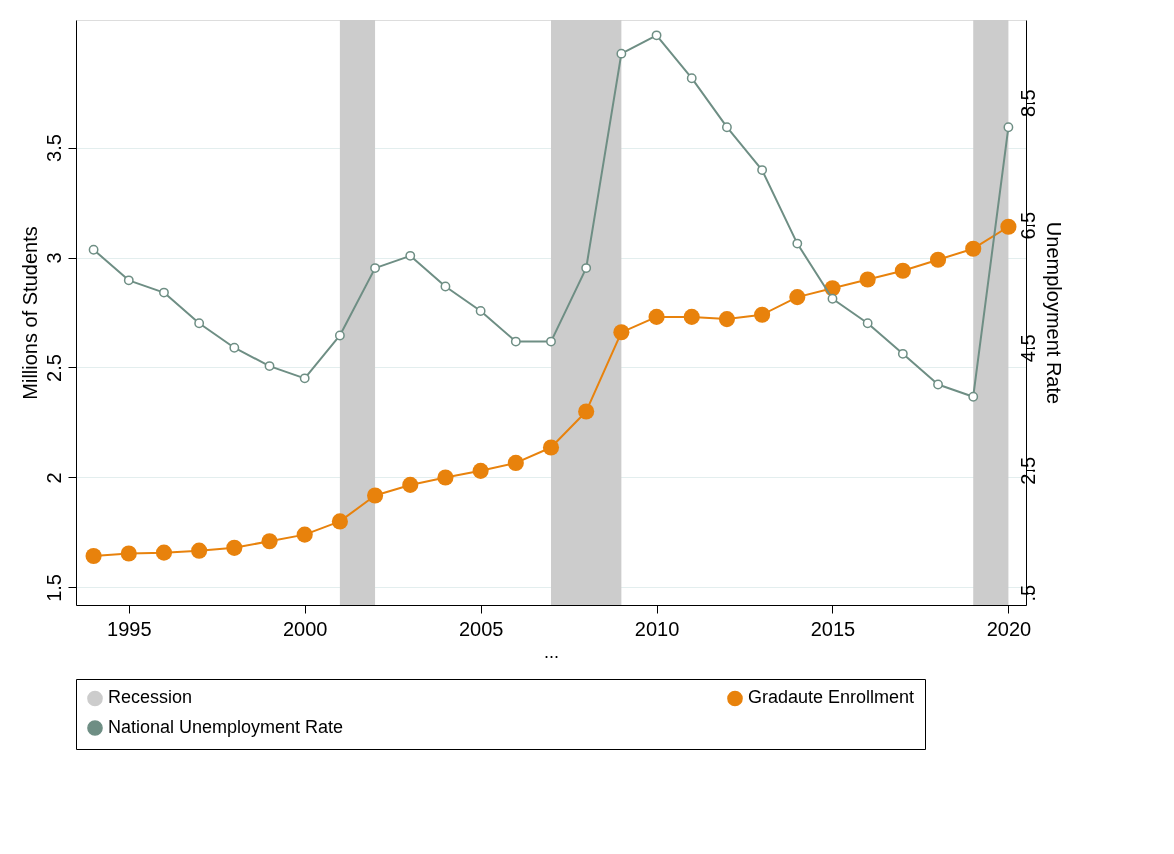  What do you see at coordinates (29, 313) in the screenshot?
I see `y-axis-title: Millions of Students` at bounding box center [29, 313].